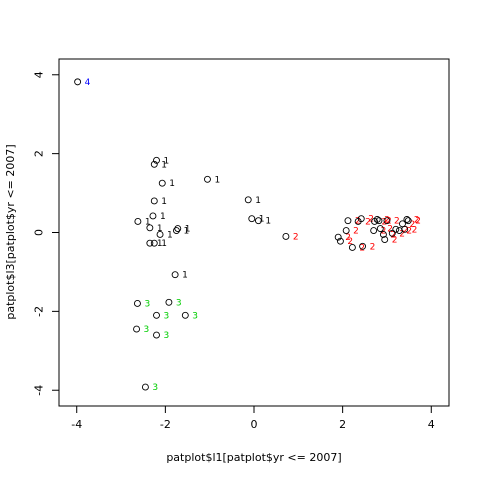 The height and width of the screenshot is (480, 480). What do you see at coordinates (39, 232) in the screenshot?
I see `y-tick-label: 0` at bounding box center [39, 232].